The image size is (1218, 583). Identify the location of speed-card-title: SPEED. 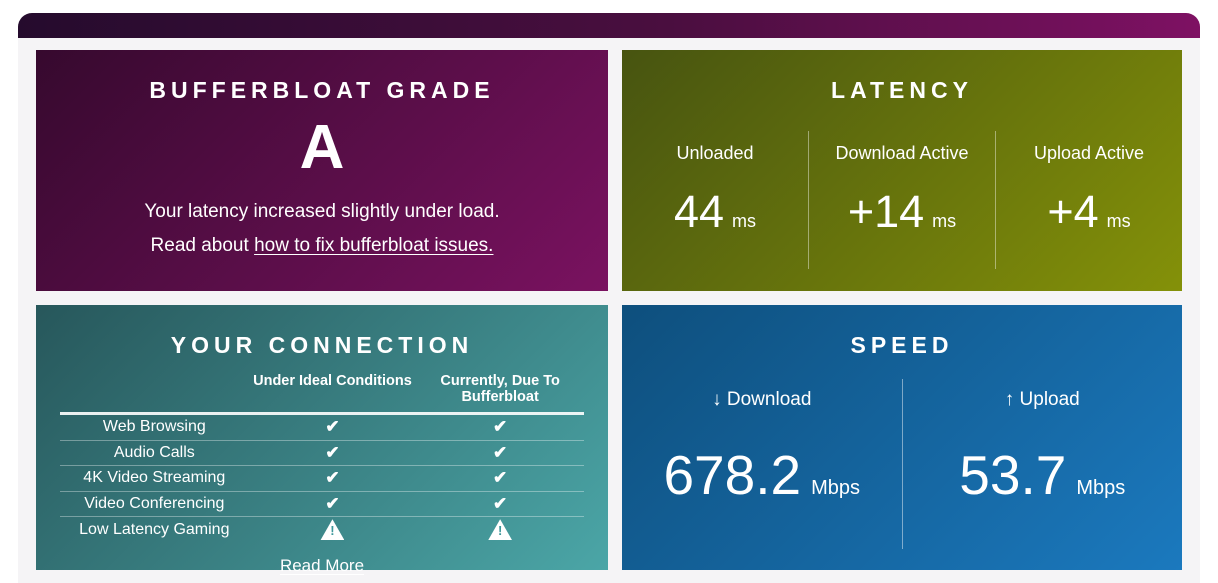
(902, 345).